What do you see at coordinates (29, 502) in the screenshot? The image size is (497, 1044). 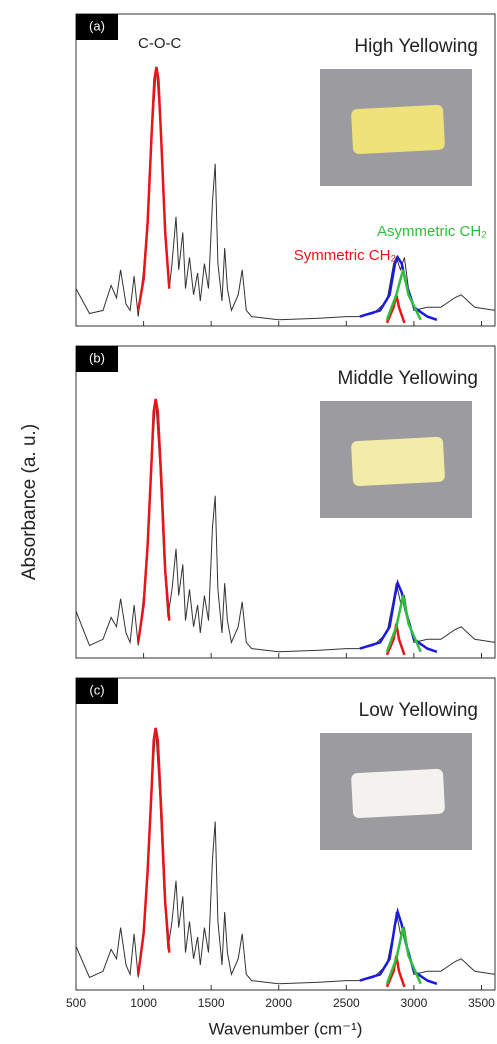 I see `y-axis-label: Absorbance (a. u.)` at bounding box center [29, 502].